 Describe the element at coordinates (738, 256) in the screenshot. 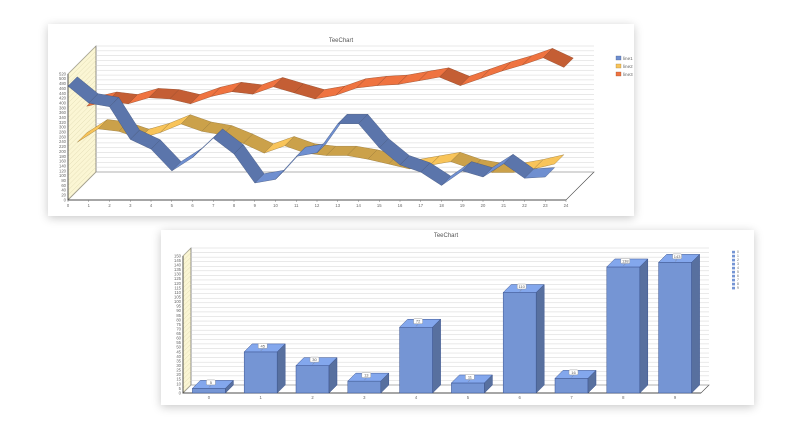

I see `legend-label: 1` at that location.